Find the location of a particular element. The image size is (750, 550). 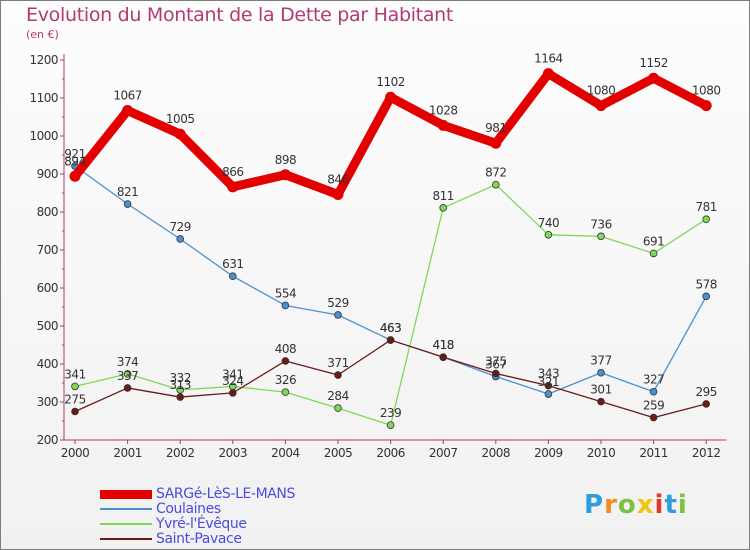

data-label: 921 is located at coordinates (74, 154).